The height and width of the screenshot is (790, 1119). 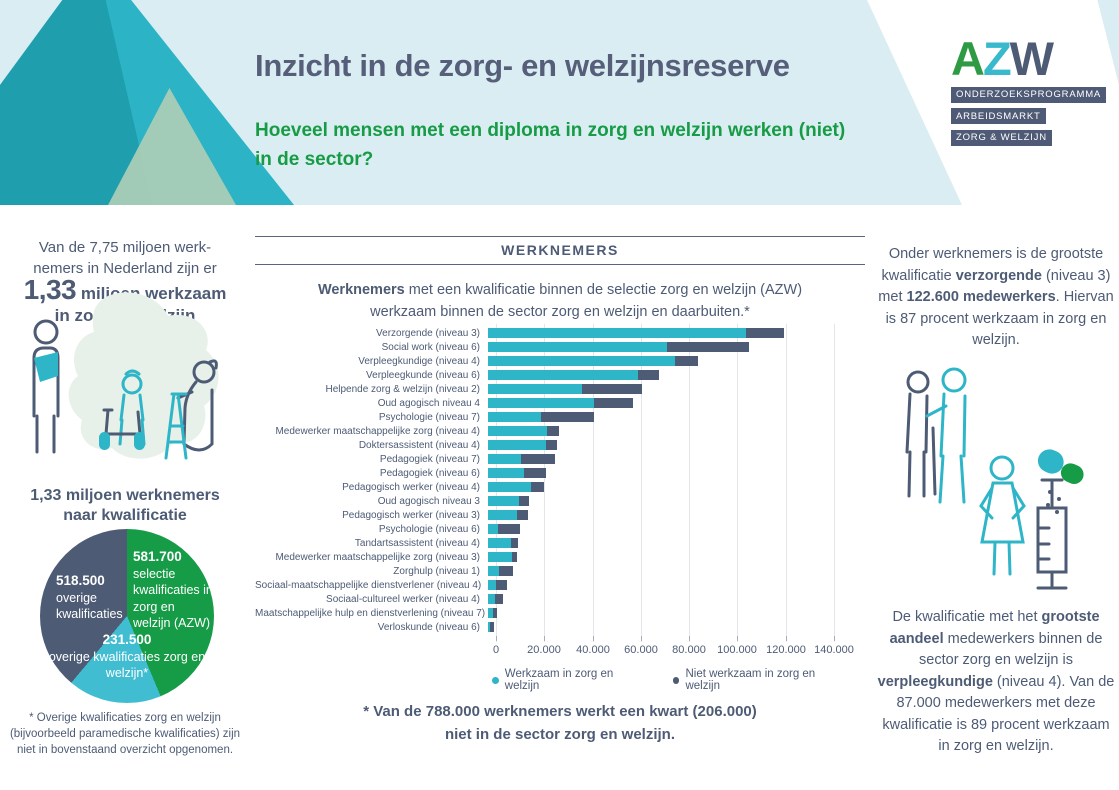 What do you see at coordinates (419, 361) in the screenshot?
I see `bar-category-label: Verpleegkundige (niveau 4)` at bounding box center [419, 361].